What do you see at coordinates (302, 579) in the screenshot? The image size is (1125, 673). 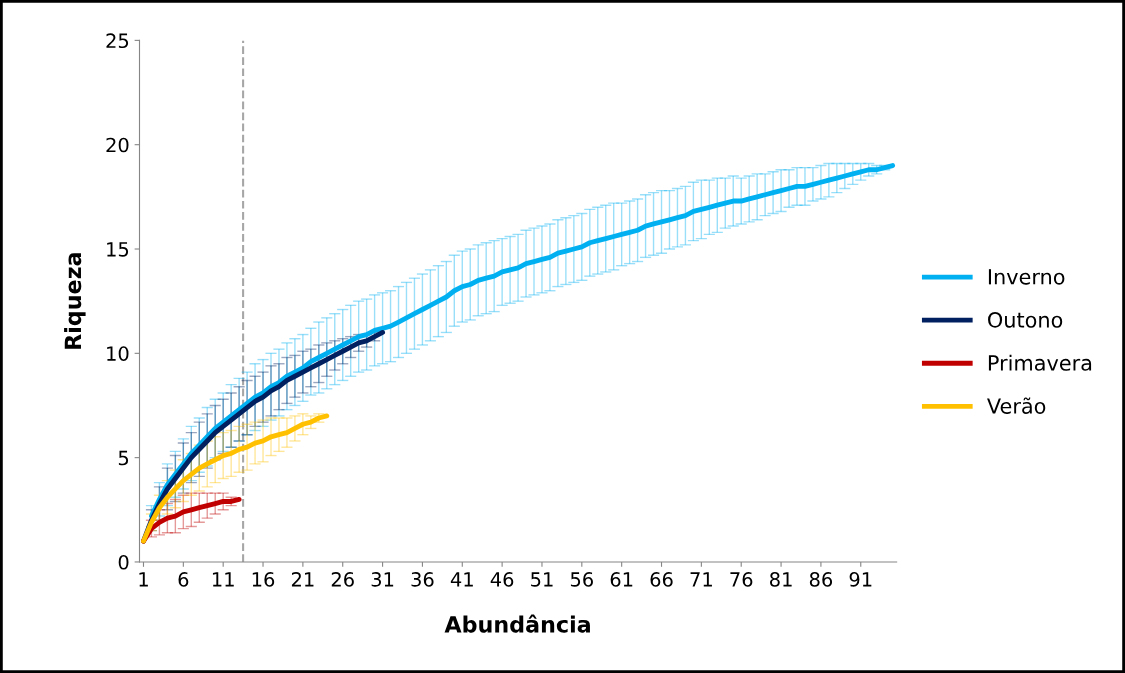 I see `x-tick-label: 21` at bounding box center [302, 579].